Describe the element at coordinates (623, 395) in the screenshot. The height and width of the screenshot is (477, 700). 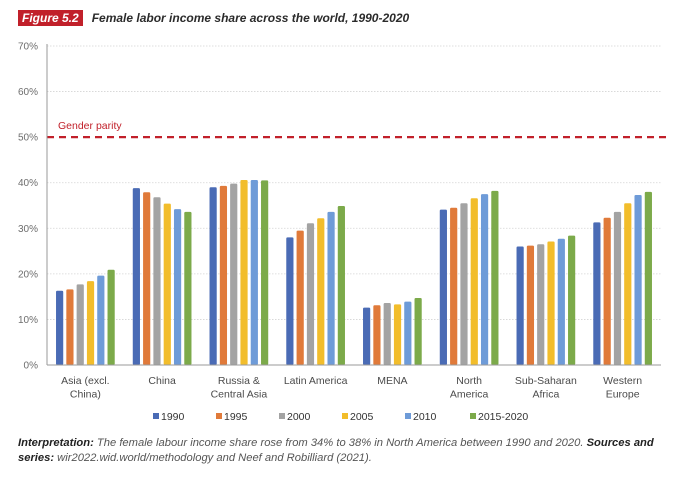
I see `x-category-label: Europe` at that location.